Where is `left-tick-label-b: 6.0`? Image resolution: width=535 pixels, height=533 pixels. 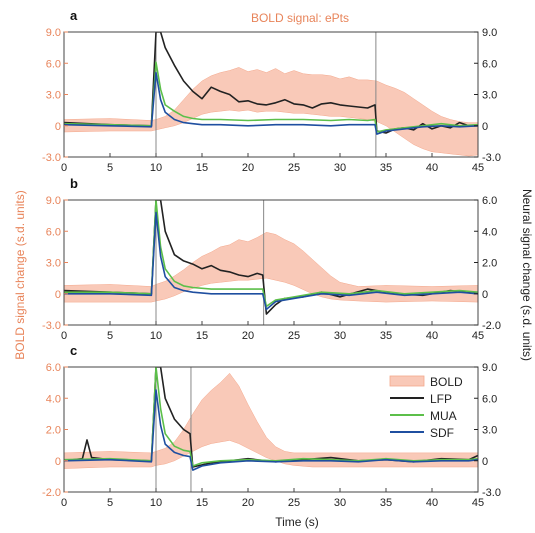 left-tick-label-b: 6.0 is located at coordinates (53, 232).